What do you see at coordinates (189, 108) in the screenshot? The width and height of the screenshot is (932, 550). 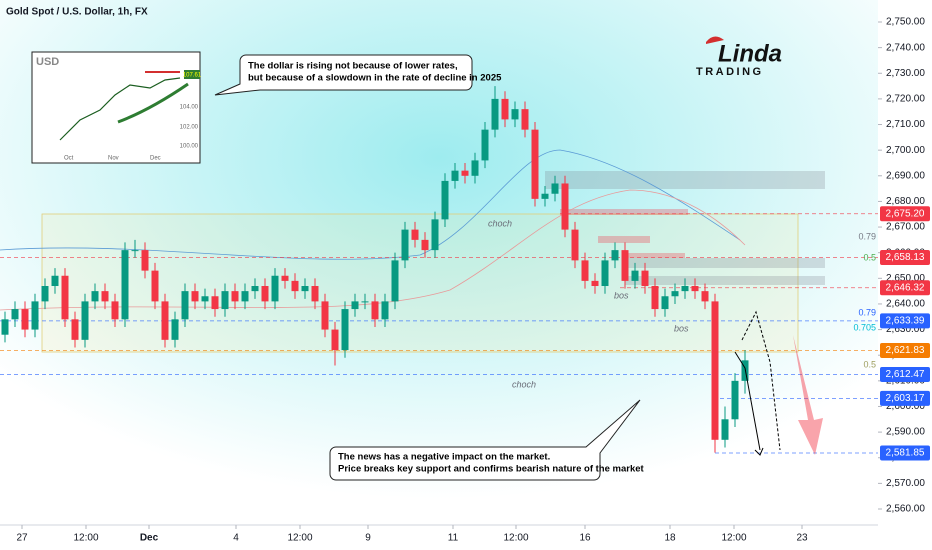 I see `inset-tick: 104.00` at bounding box center [189, 108].